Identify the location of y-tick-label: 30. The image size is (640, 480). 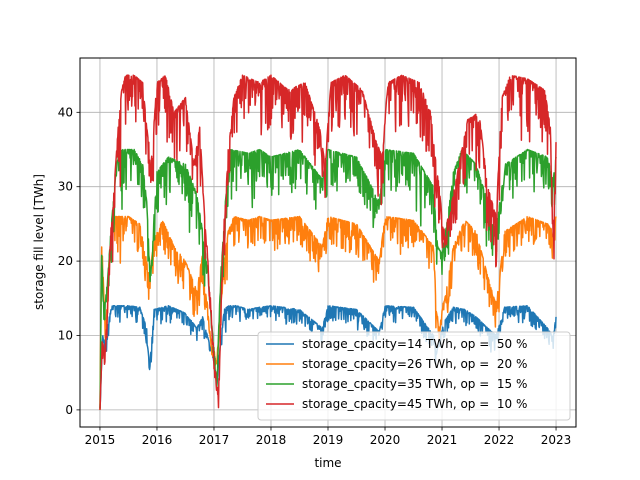
(65, 187).